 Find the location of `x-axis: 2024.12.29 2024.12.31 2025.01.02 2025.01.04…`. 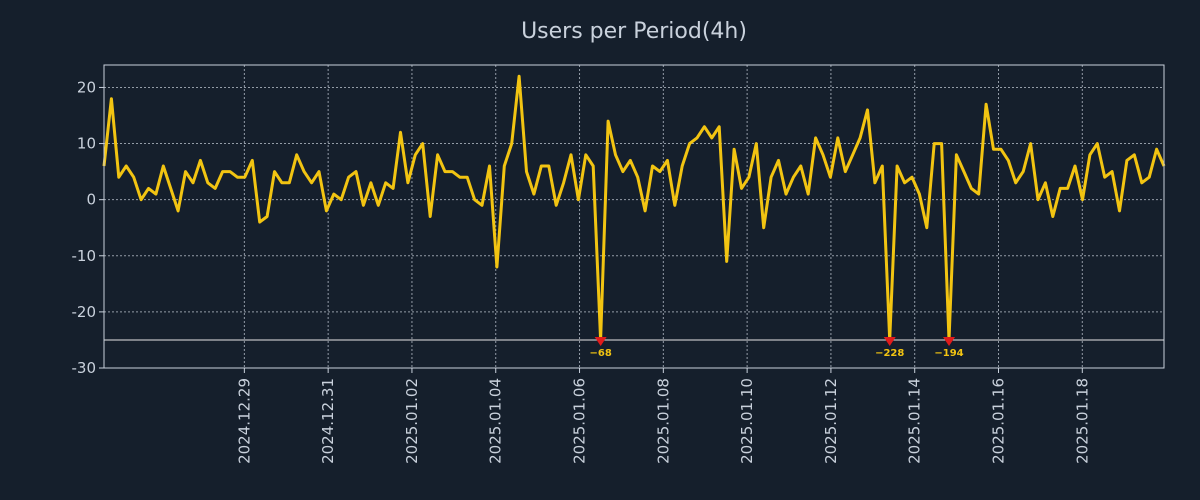

x-axis: 2024.12.29 2024.12.31 2025.01.02 2025.01.04… is located at coordinates (663, 416).